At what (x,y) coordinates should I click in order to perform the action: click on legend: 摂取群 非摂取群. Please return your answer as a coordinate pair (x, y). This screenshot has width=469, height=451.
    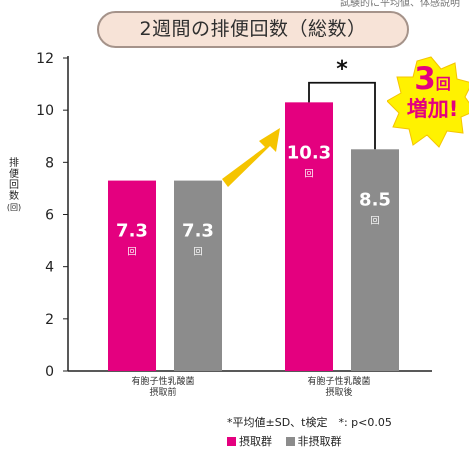
    Looking at the image, I should click on (289, 441).